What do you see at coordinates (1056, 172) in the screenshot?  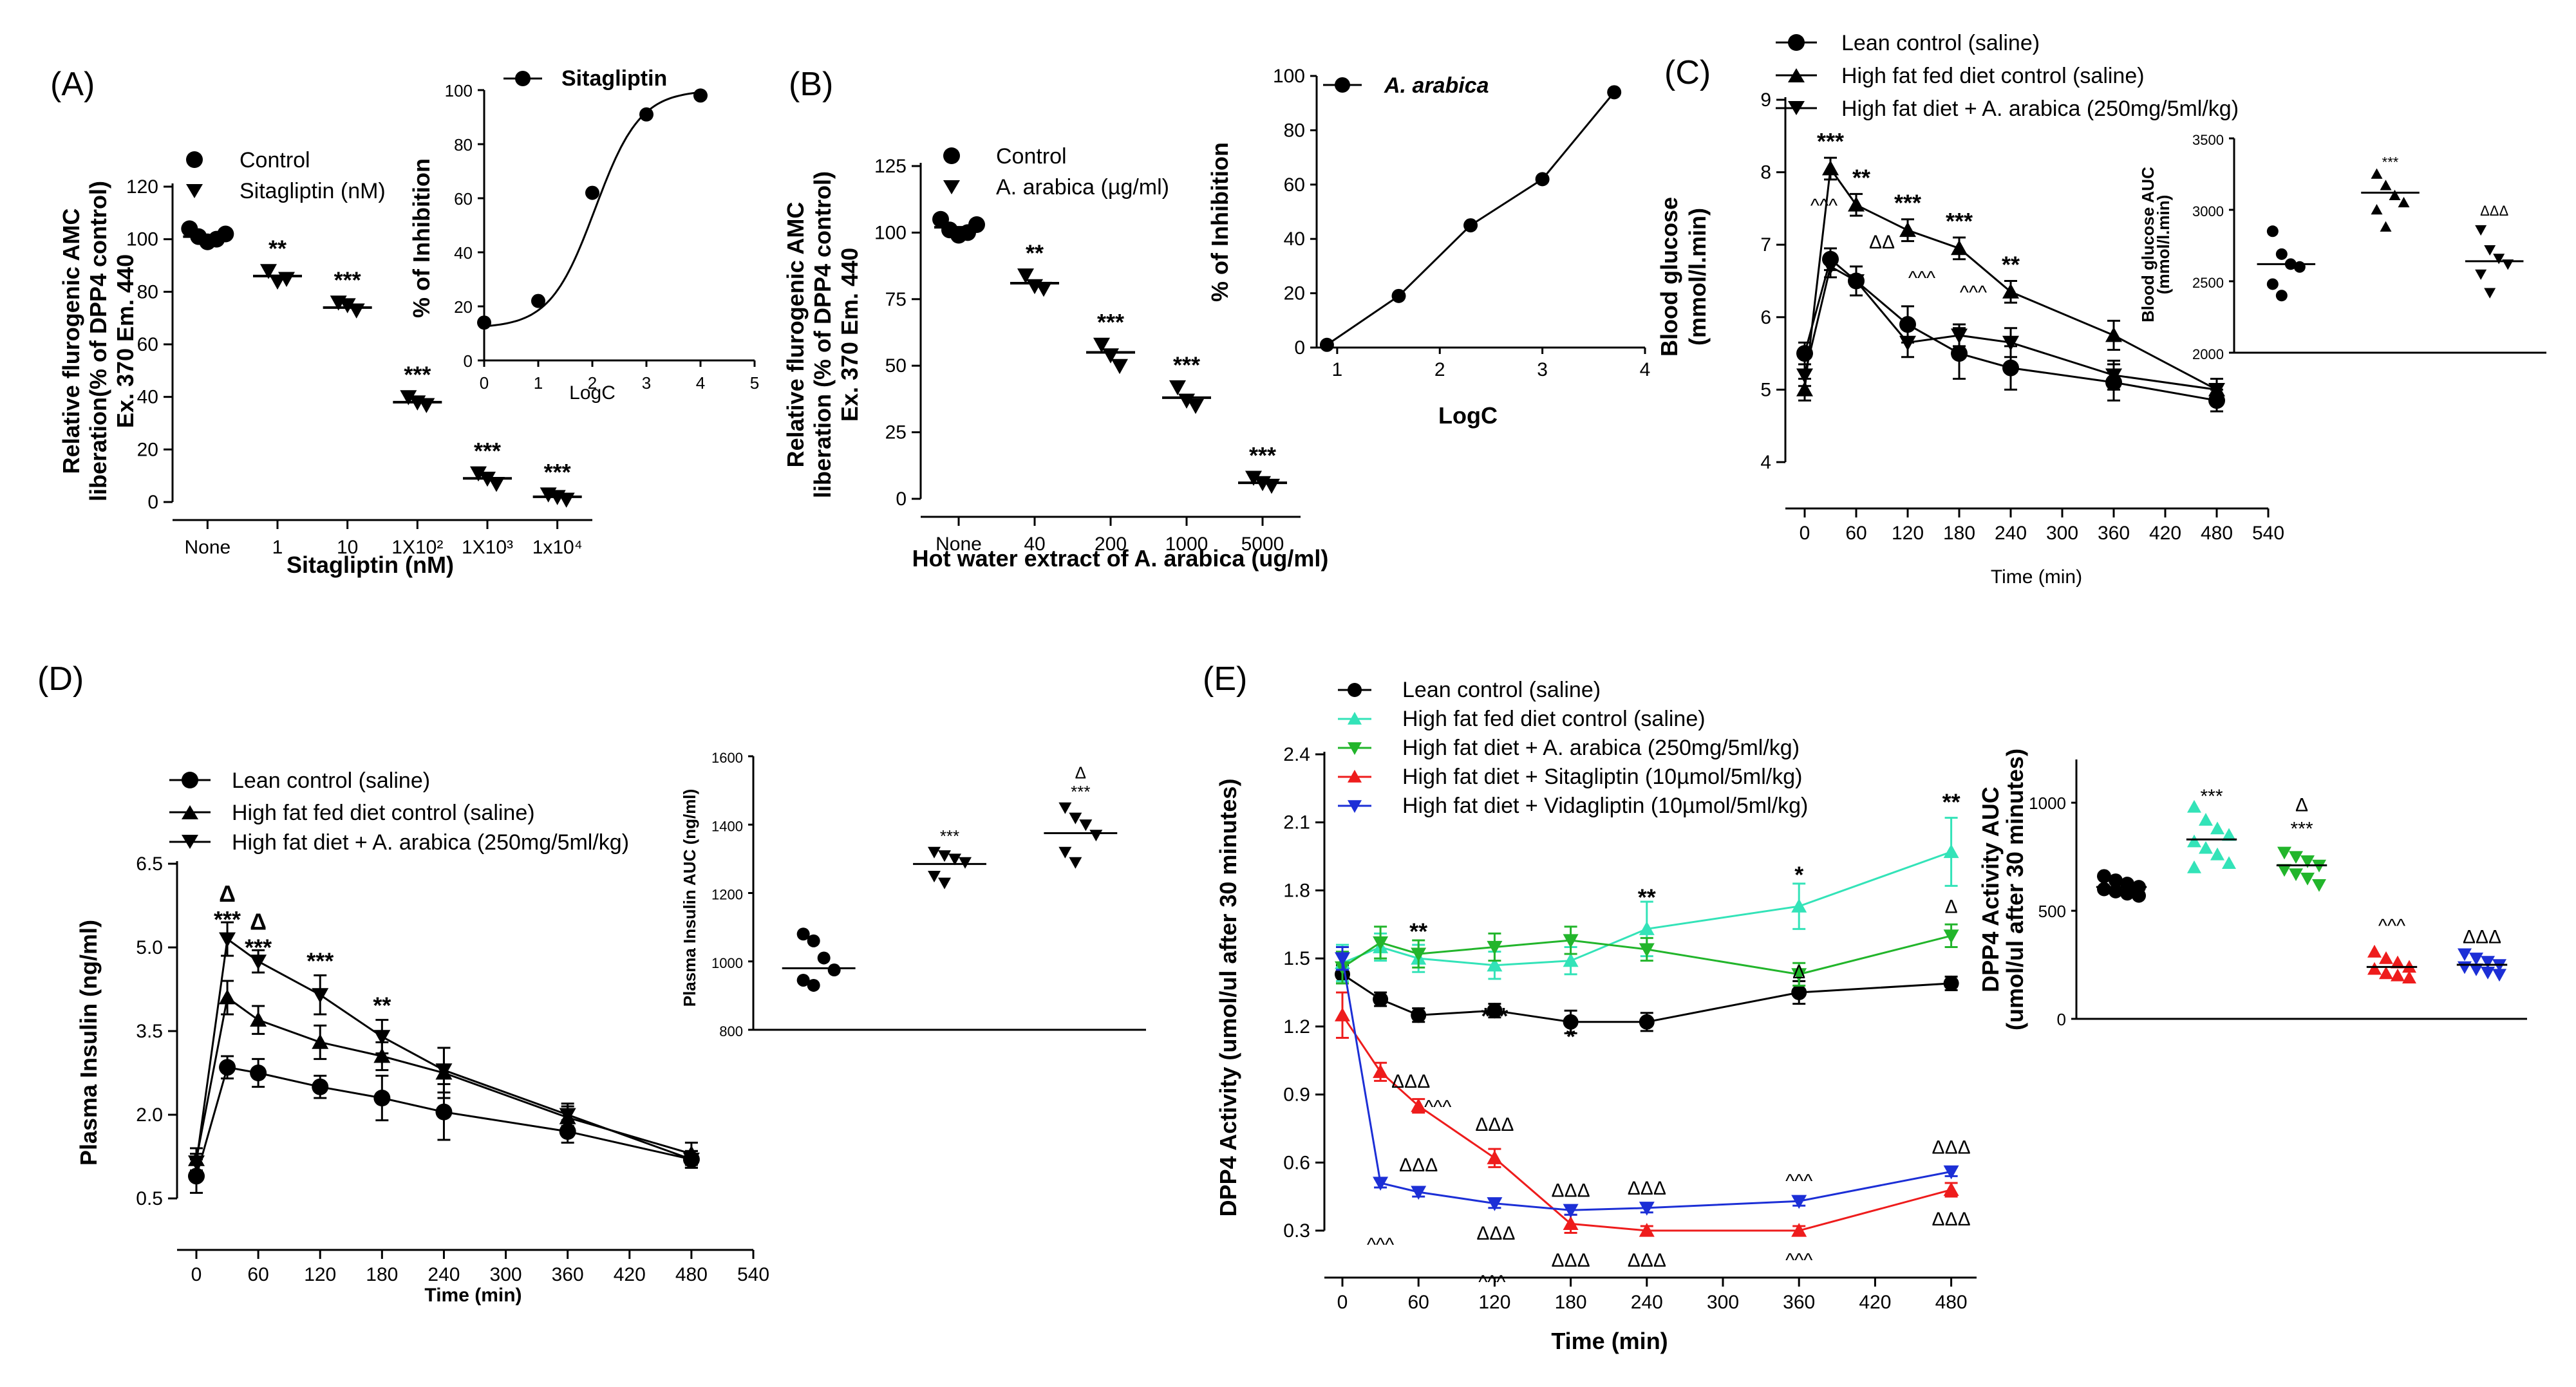 I see `panel-b-legend: Control A. arabica (µg/ml)` at bounding box center [1056, 172].